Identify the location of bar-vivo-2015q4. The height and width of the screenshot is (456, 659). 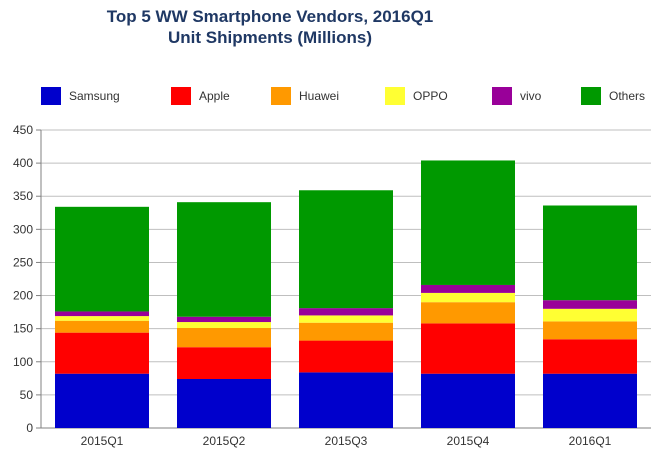
(468, 288).